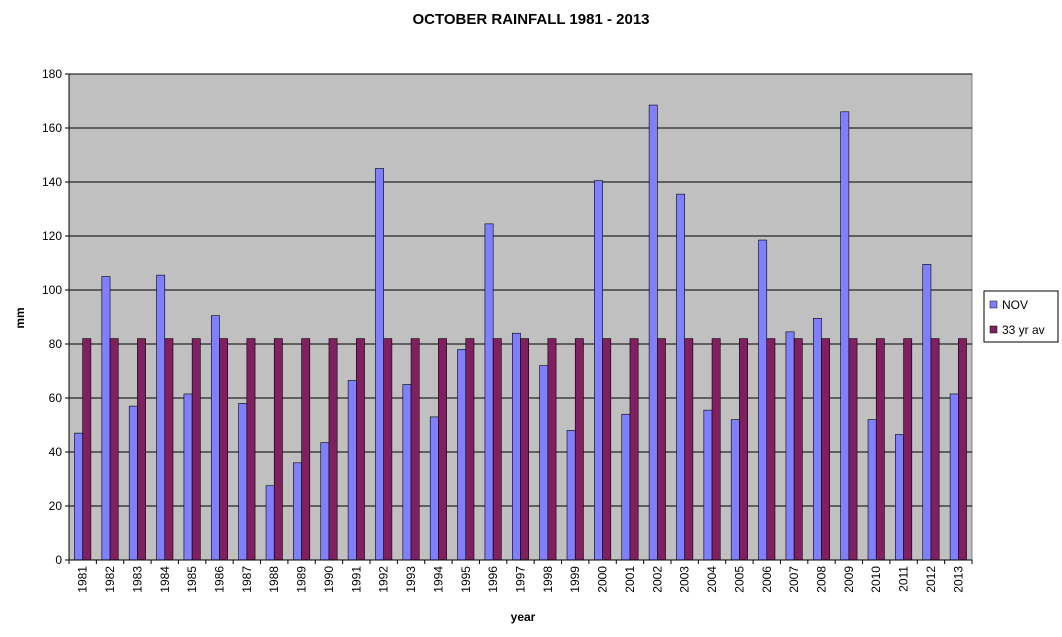 Image resolution: width=1062 pixels, height=637 pixels. Describe the element at coordinates (712, 579) in the screenshot. I see `x-tick-label: 2004` at that location.